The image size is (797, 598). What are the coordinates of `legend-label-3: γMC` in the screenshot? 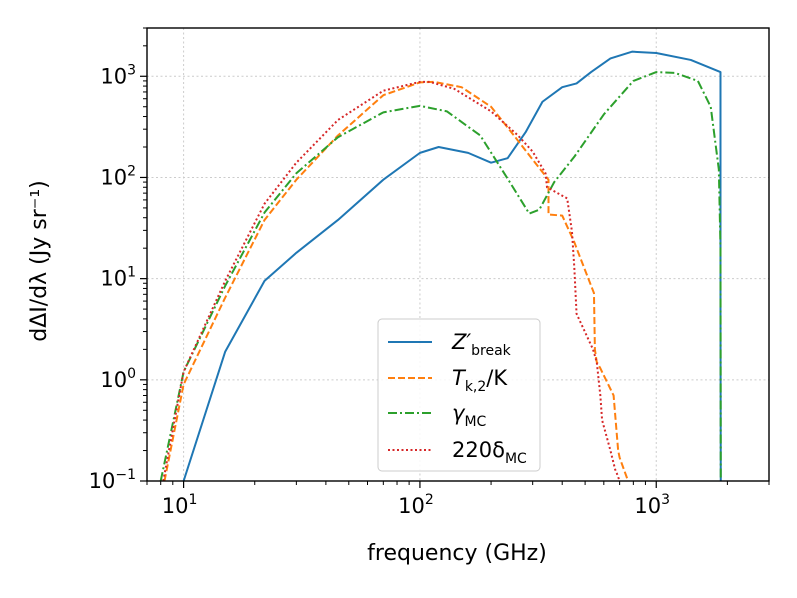 It's located at (469, 415).